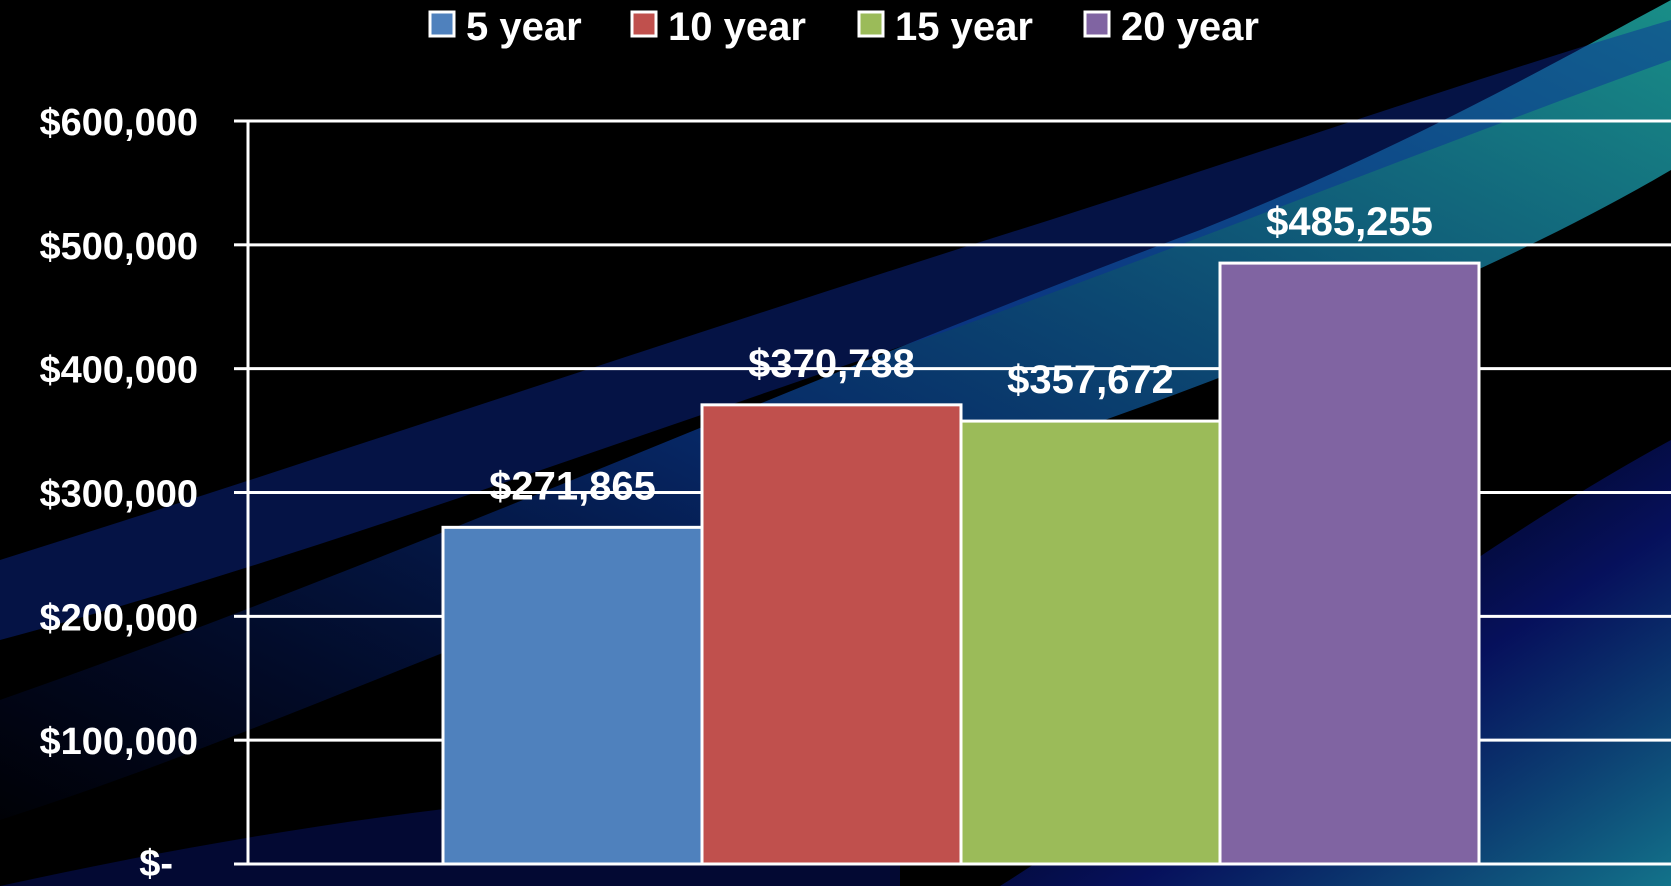 This screenshot has width=1671, height=886. What do you see at coordinates (572, 486) in the screenshot?
I see `data-label: $271,865` at bounding box center [572, 486].